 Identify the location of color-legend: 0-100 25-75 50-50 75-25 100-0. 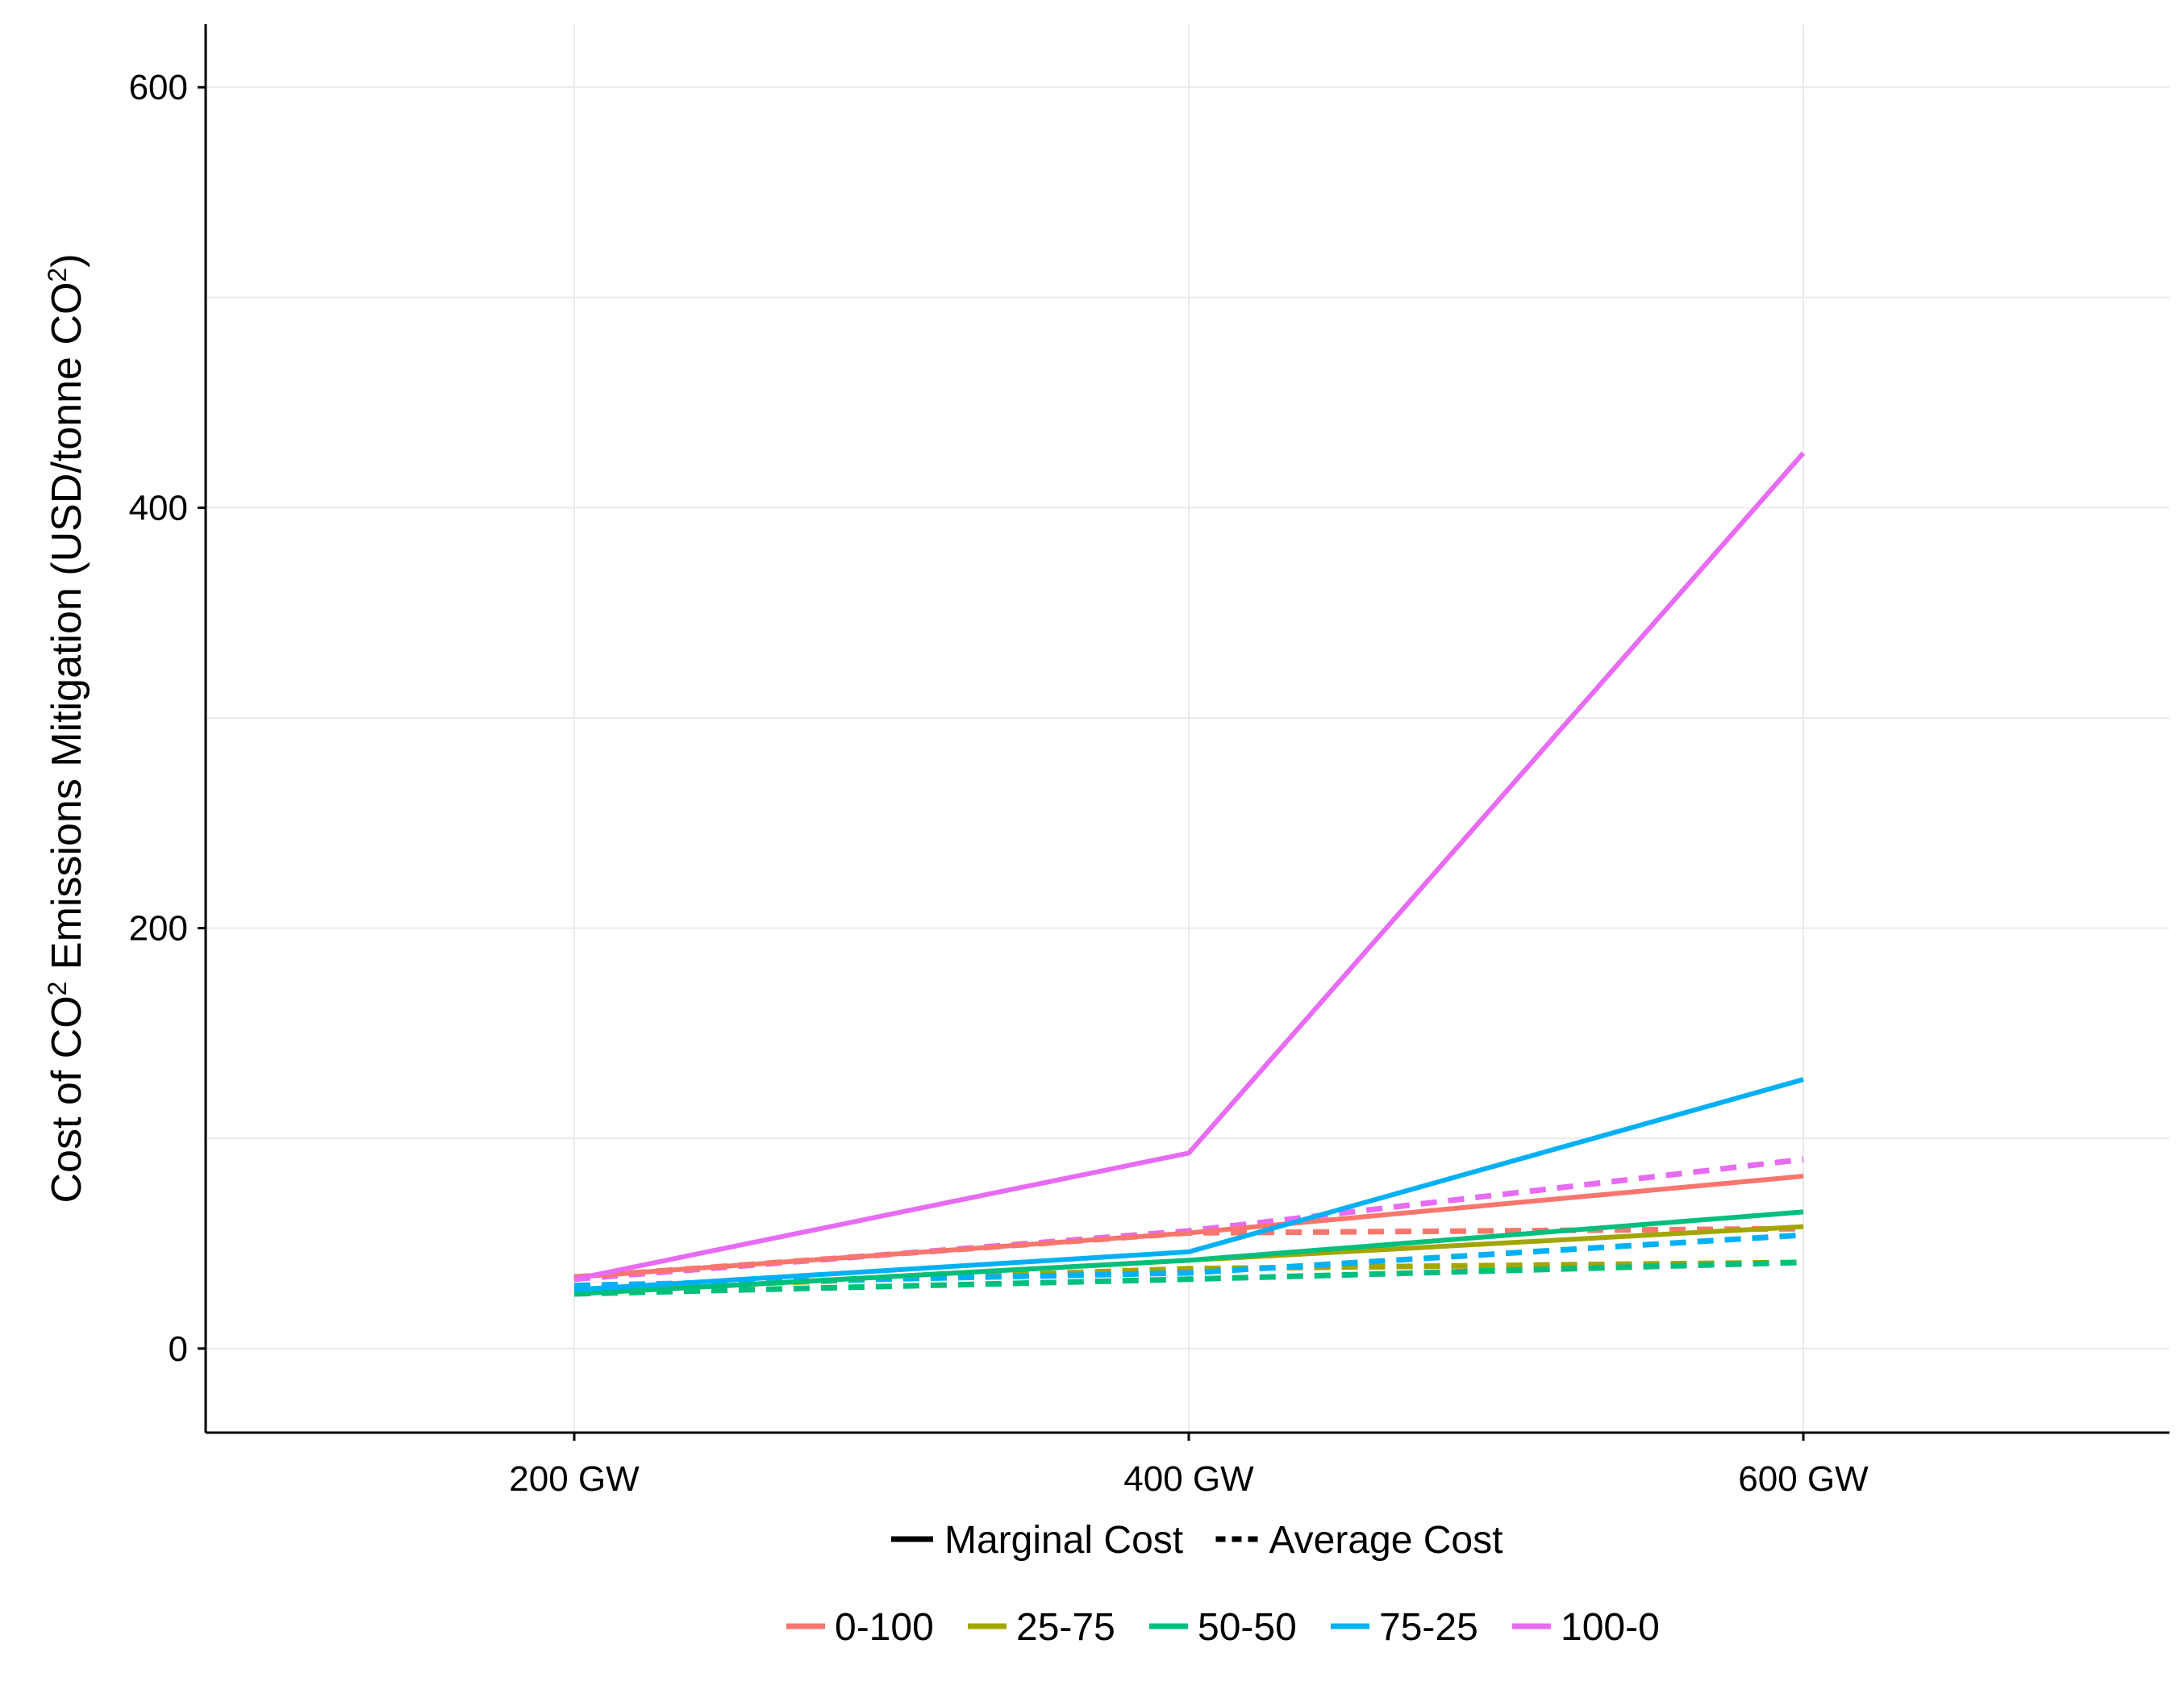
(1223, 1627).